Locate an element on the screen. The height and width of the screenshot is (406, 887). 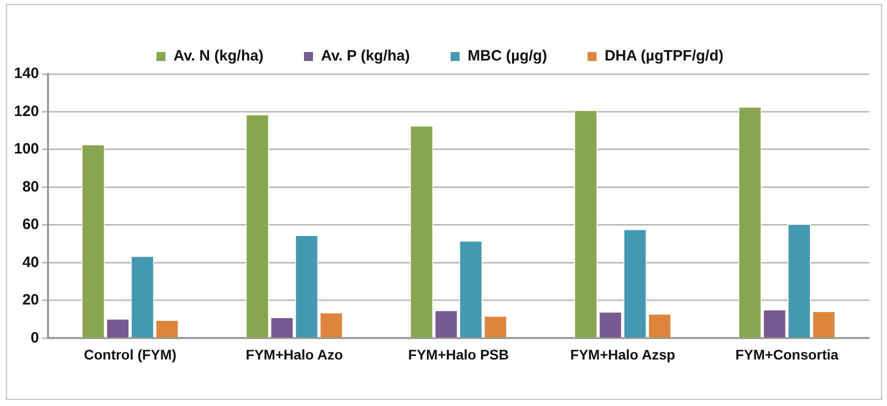
x-tick-label: FYM+Consortia is located at coordinates (787, 354).